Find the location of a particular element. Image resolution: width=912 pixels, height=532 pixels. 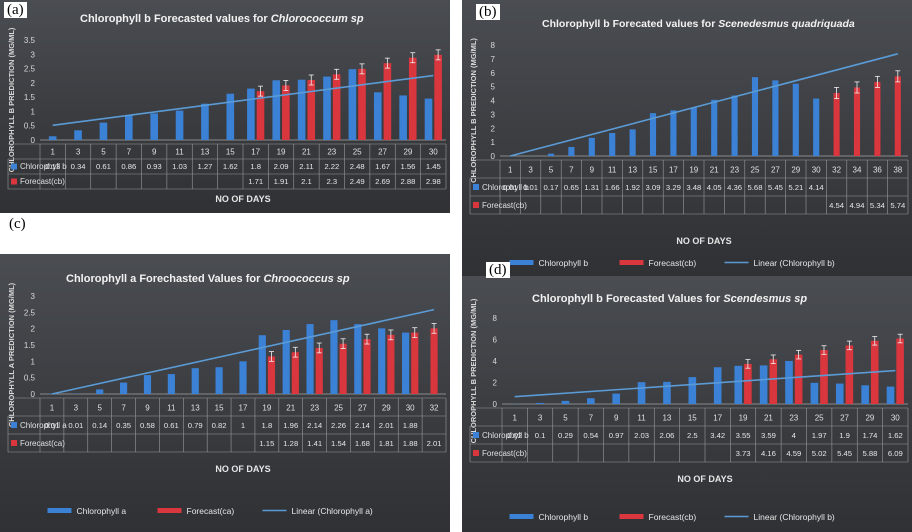

data-label: 1.56 is located at coordinates (407, 166).